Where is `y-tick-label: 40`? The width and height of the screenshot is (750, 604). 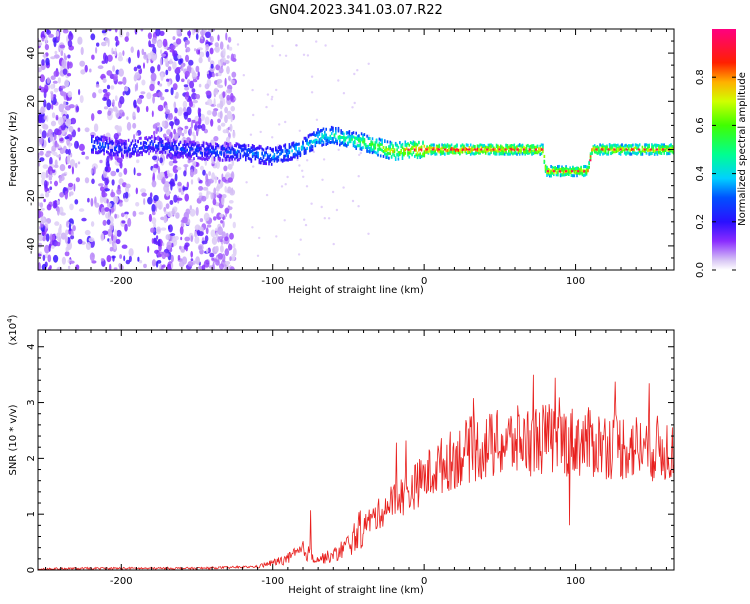
y-tick-label: 40 is located at coordinates (31, 53).